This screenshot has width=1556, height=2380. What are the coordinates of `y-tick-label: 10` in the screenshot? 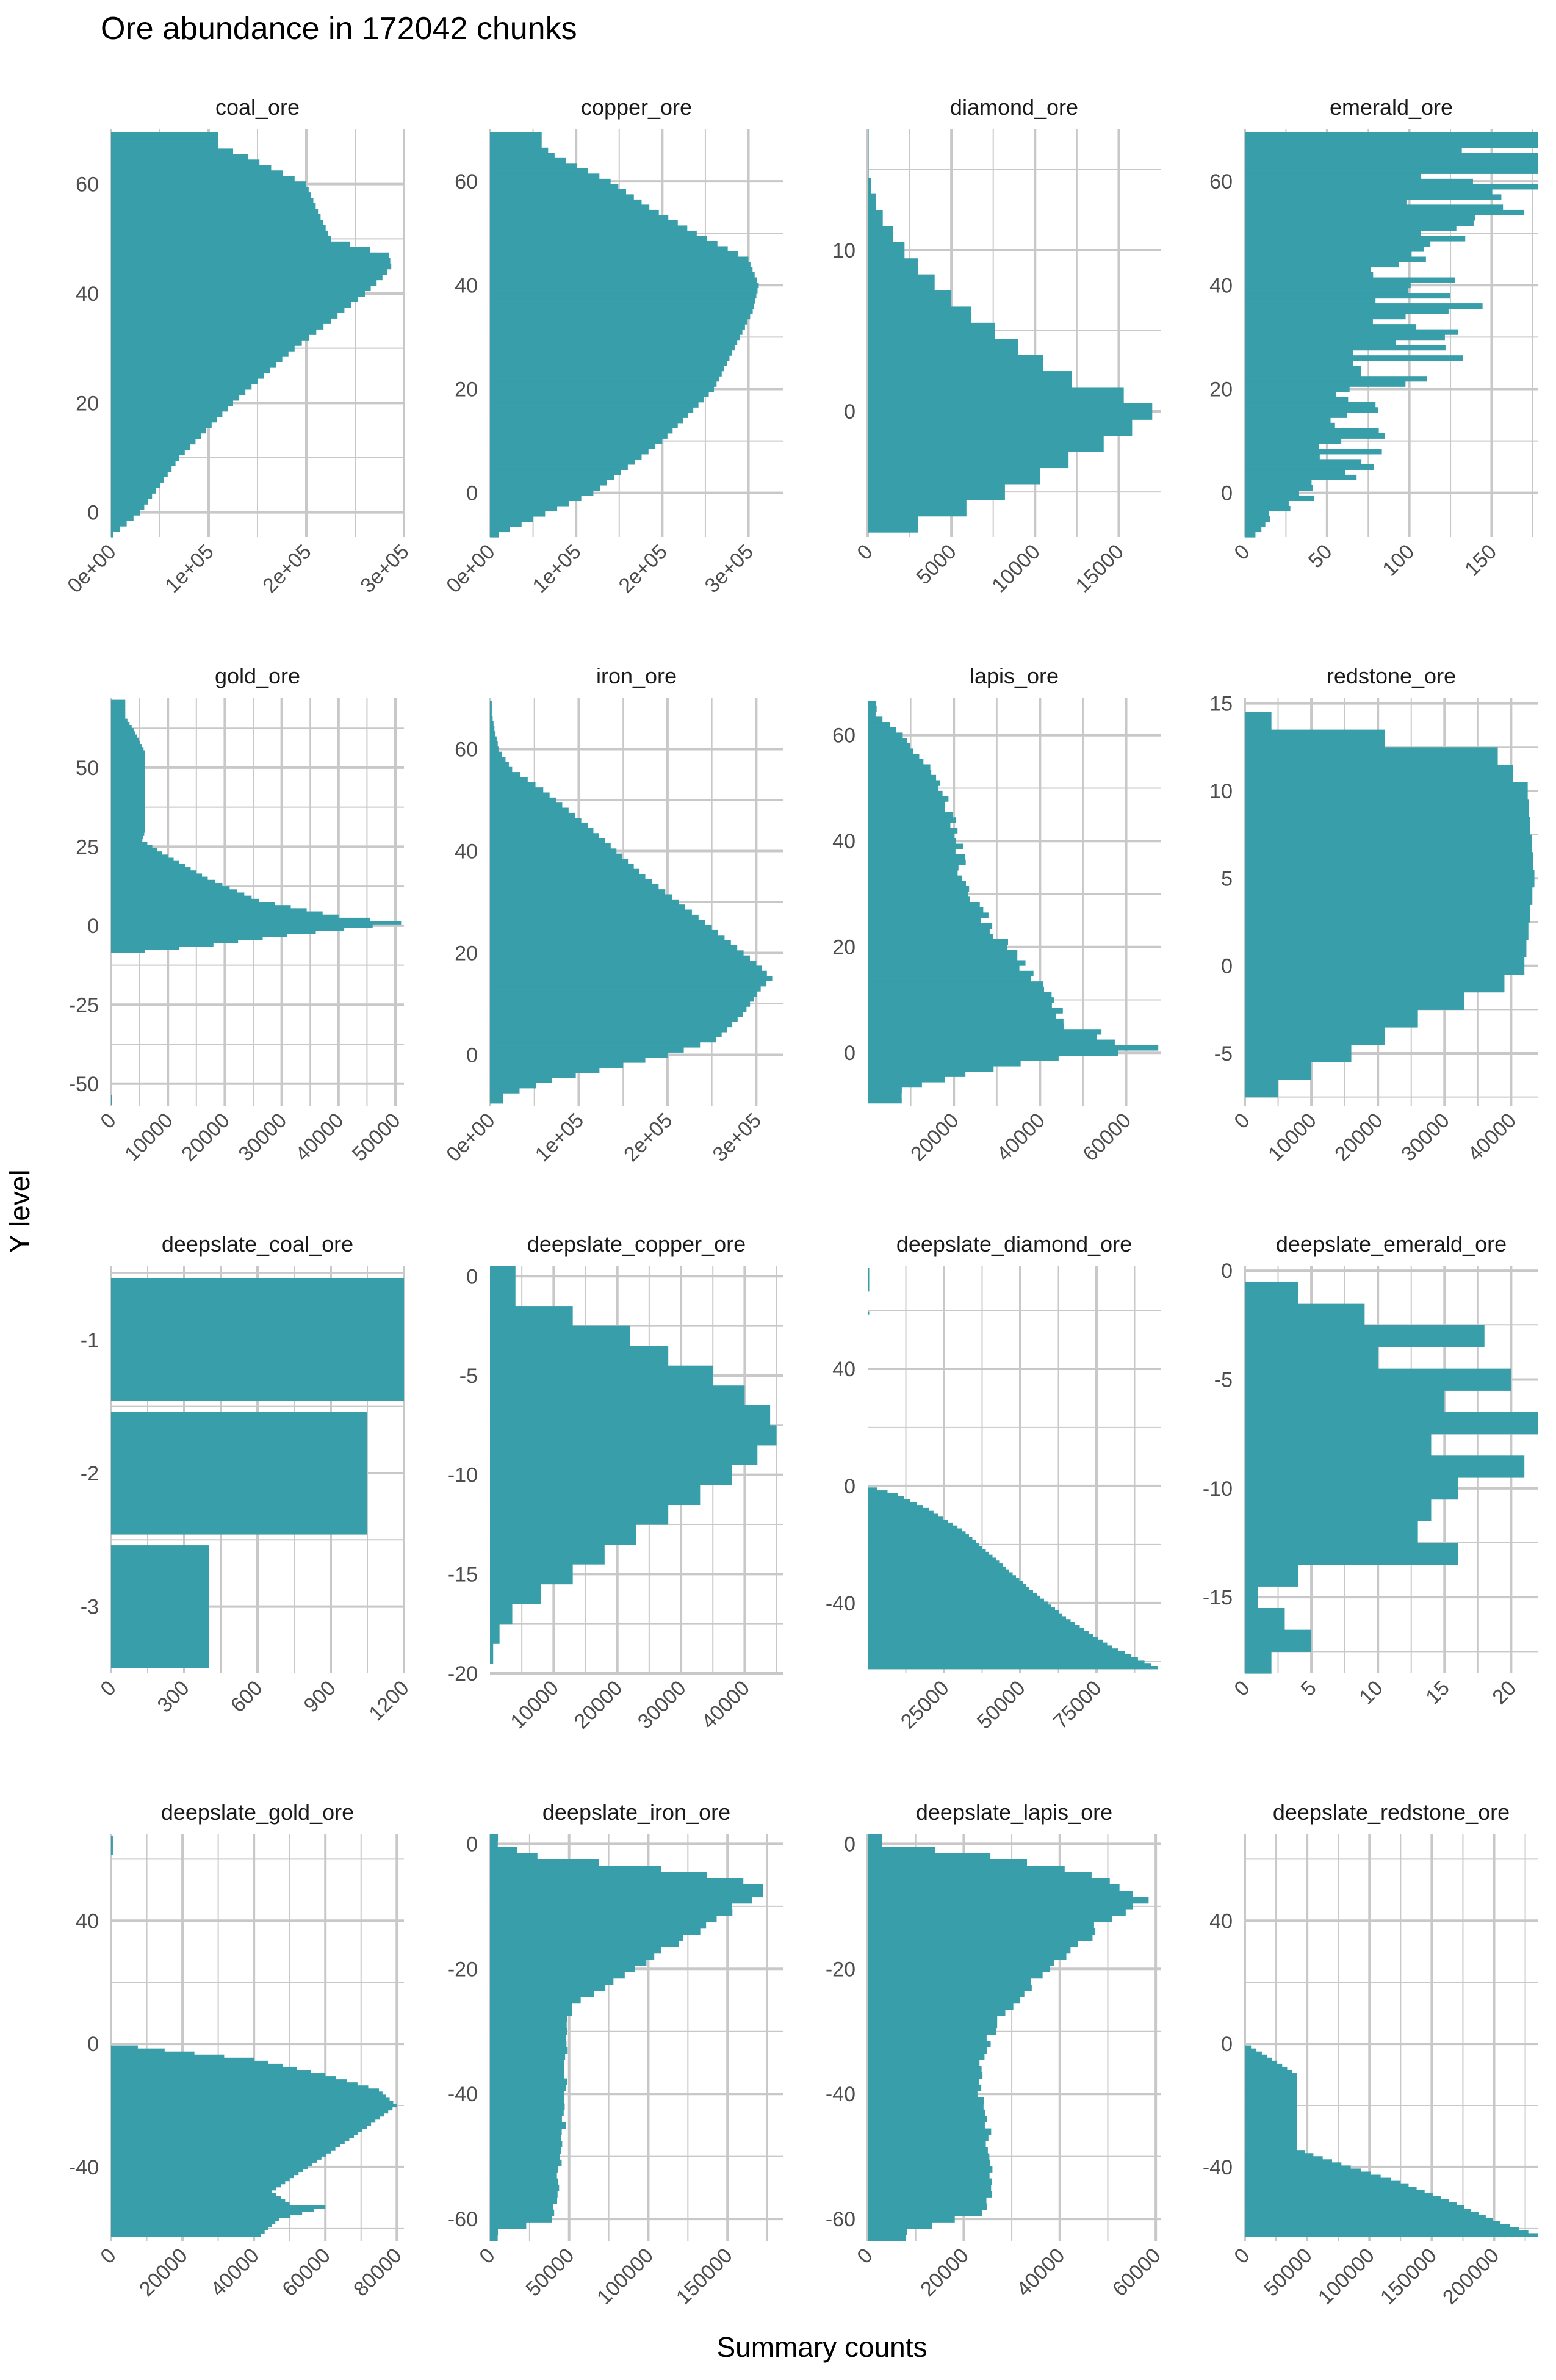 It's located at (1221, 791).